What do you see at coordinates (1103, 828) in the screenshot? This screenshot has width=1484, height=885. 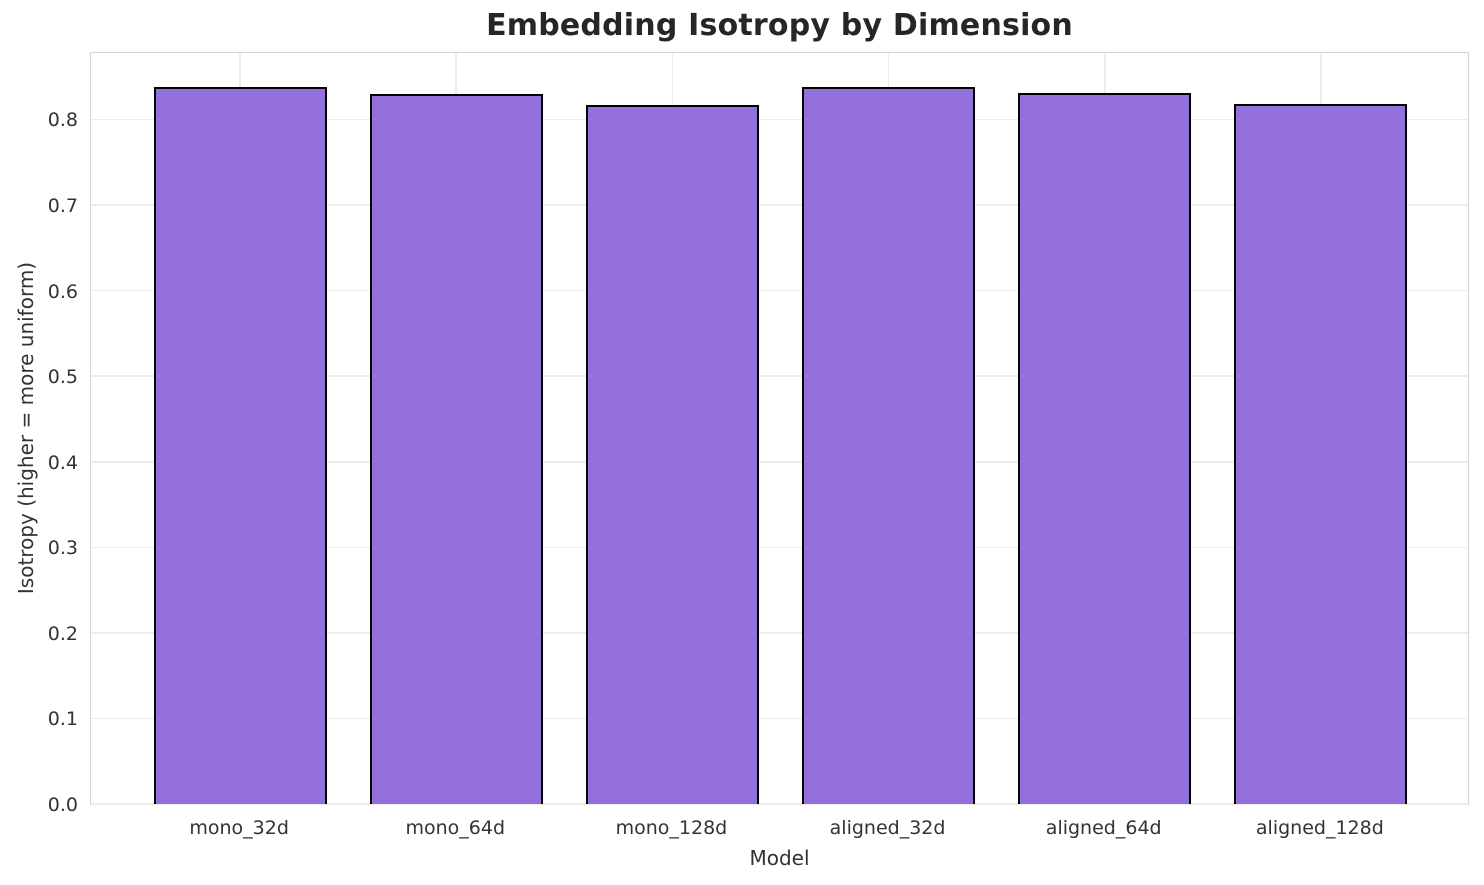 I see `x-tick-label: aligned_64d` at bounding box center [1103, 828].